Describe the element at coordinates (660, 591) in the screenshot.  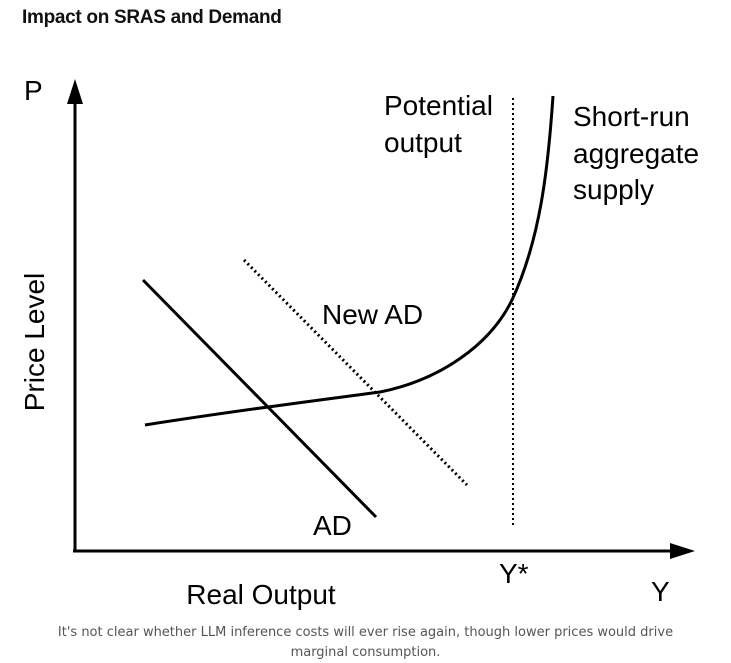
I see `x-axis-symbol: Y` at that location.